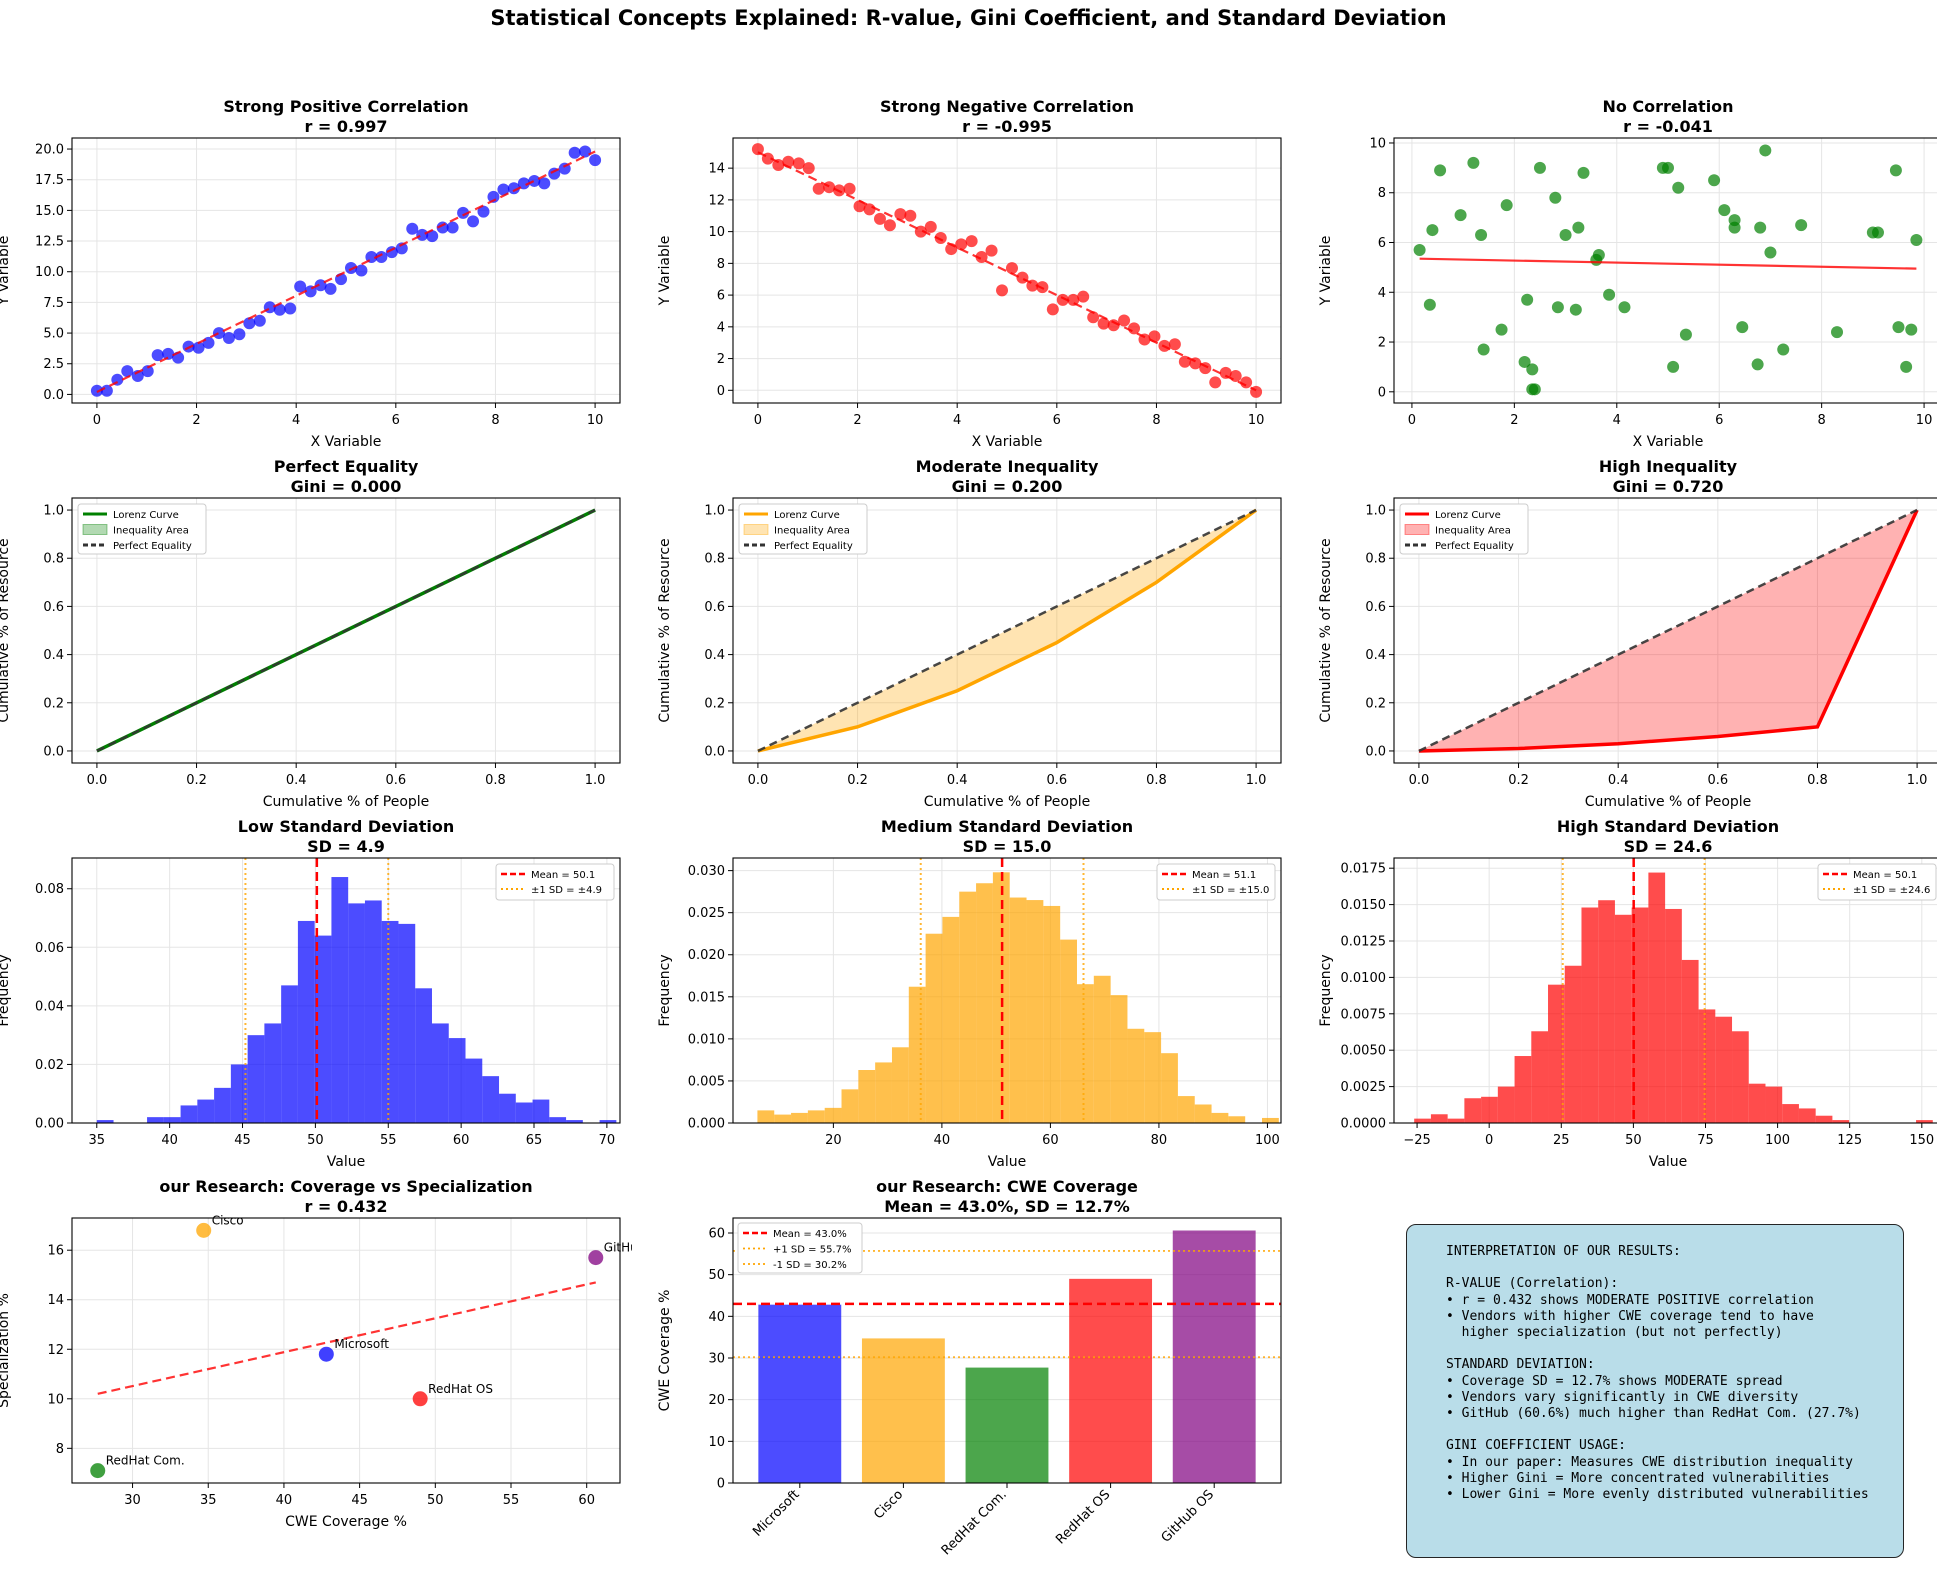  What do you see at coordinates (812, 1250) in the screenshot?
I see `legend-label: +1 SD = 55.7%` at bounding box center [812, 1250].